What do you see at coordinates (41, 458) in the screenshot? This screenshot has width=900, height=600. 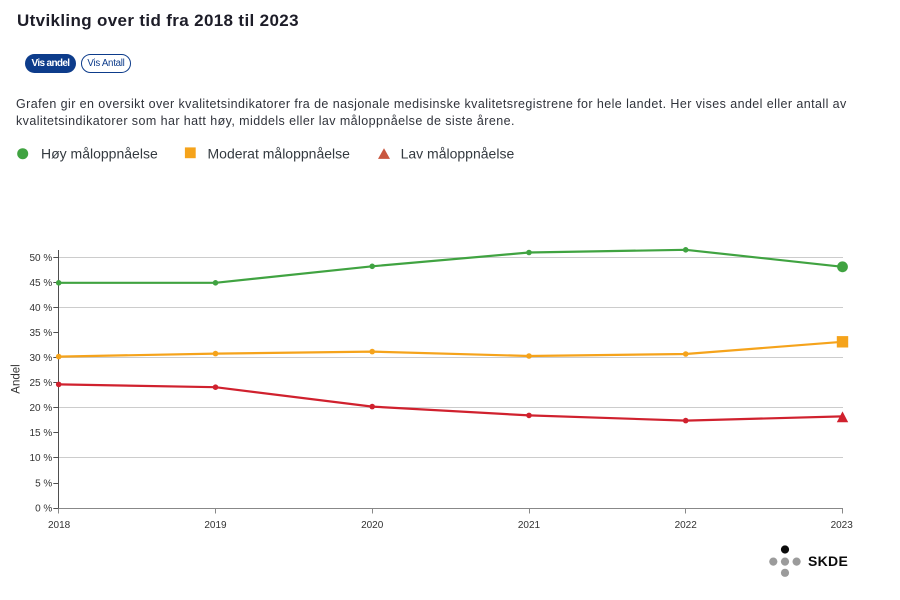 I see `svg-text: 10 %` at bounding box center [41, 458].